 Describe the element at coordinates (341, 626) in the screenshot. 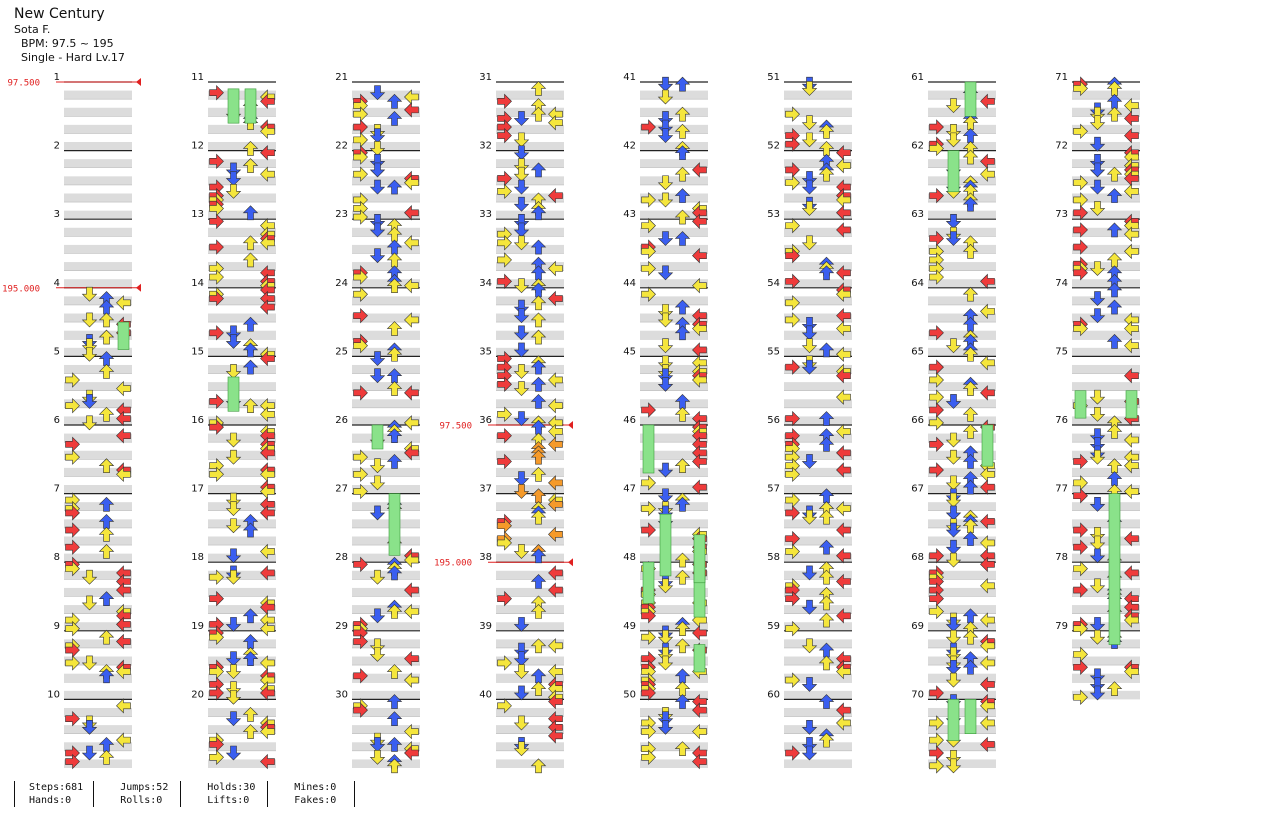

I see `measure-number: 29` at that location.